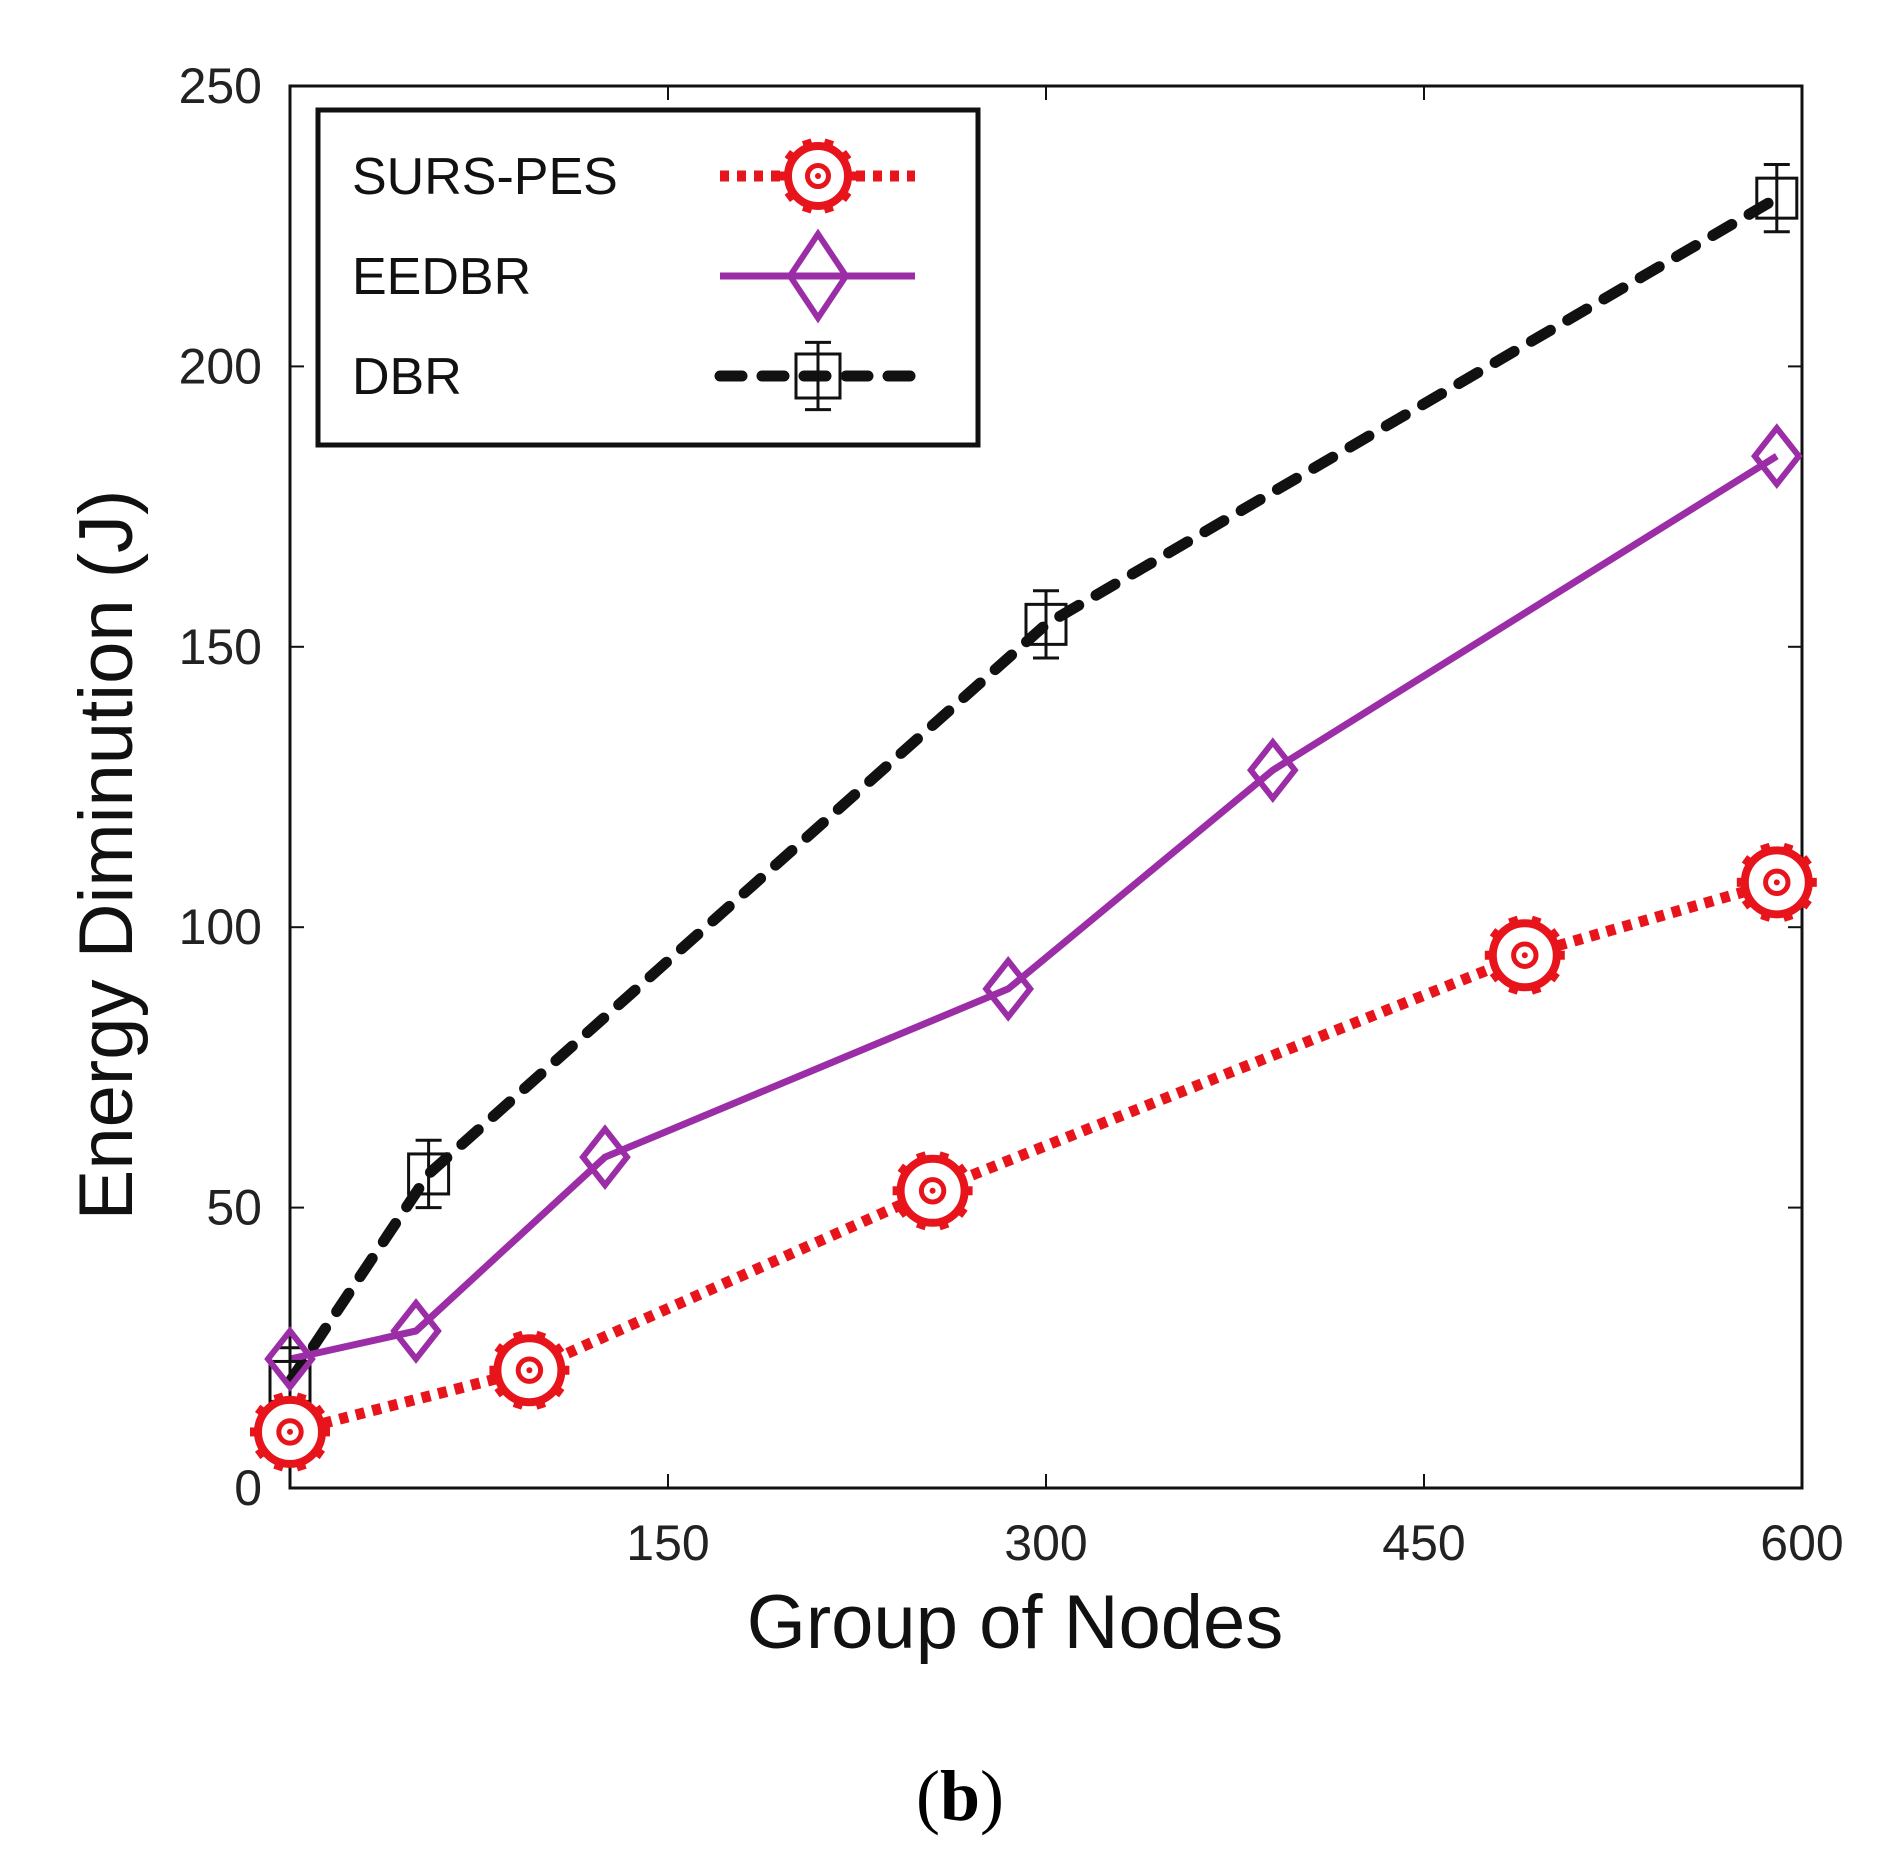  What do you see at coordinates (1801, 1543) in the screenshot?
I see `x-tick-label: 600` at bounding box center [1801, 1543].